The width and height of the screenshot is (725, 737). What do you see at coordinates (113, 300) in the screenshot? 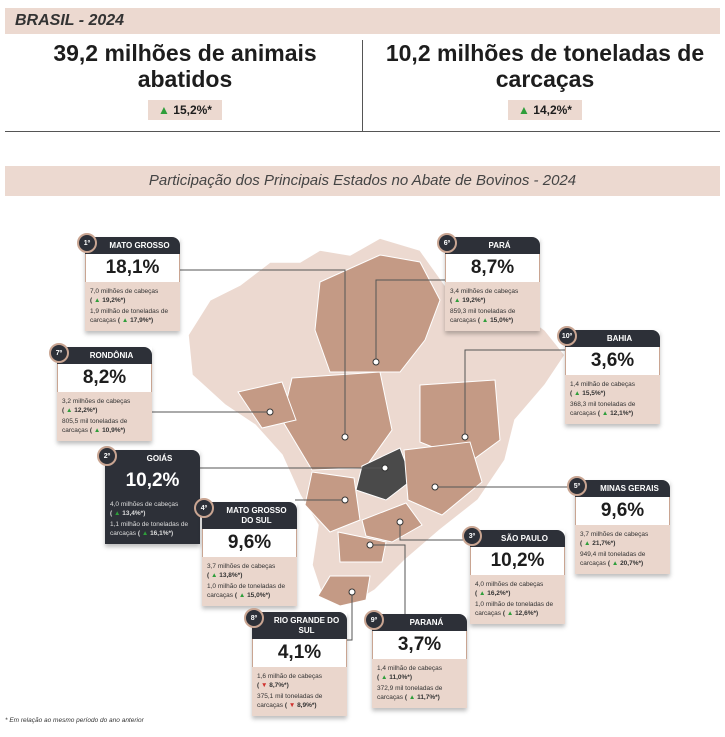
I see `heads-change: 19,2%*` at bounding box center [113, 300].